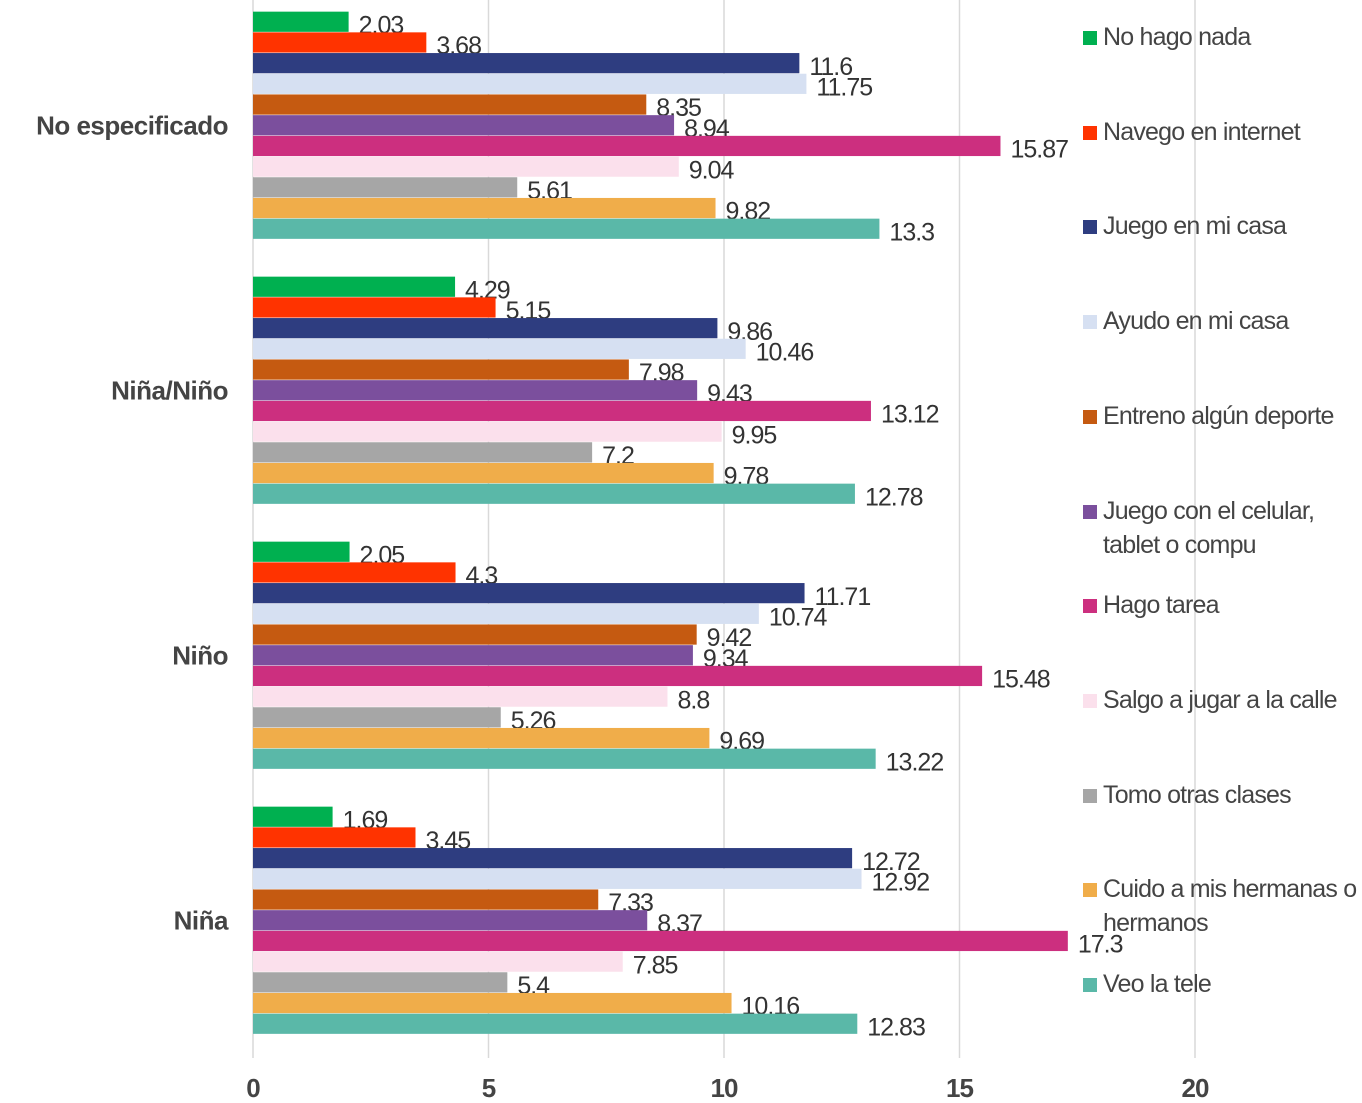 The image size is (1362, 1103). I want to click on y-tick-label: Niña, so click(201, 921).